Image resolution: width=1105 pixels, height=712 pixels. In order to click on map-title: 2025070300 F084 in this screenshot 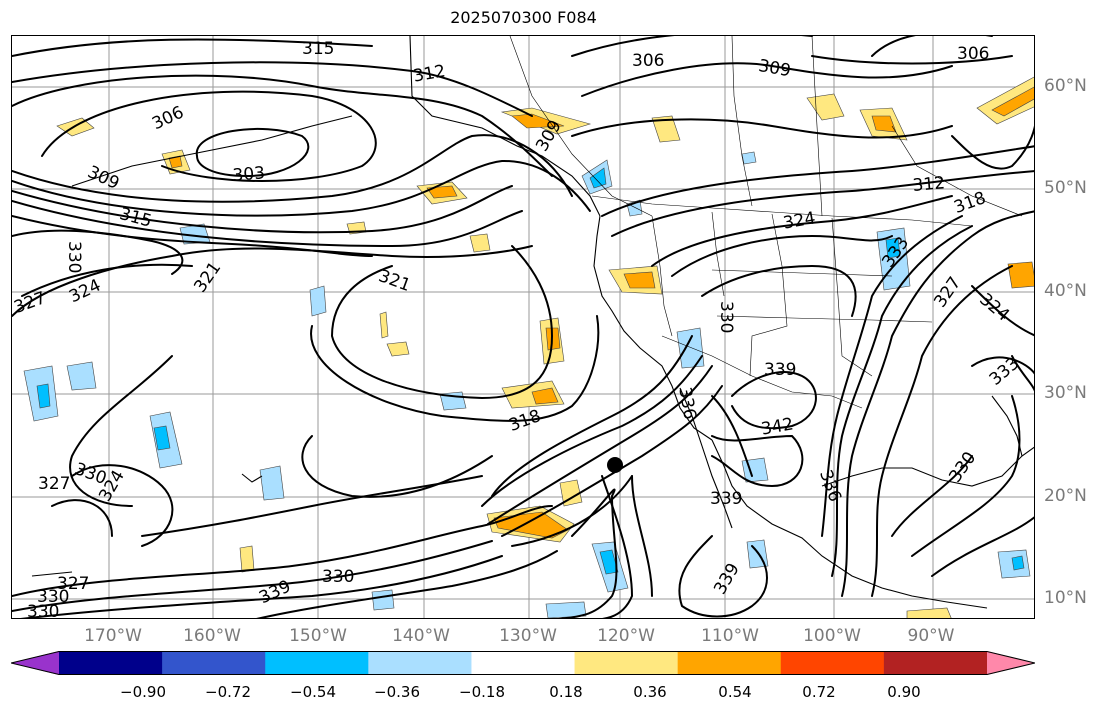, I will do `click(523, 17)`.